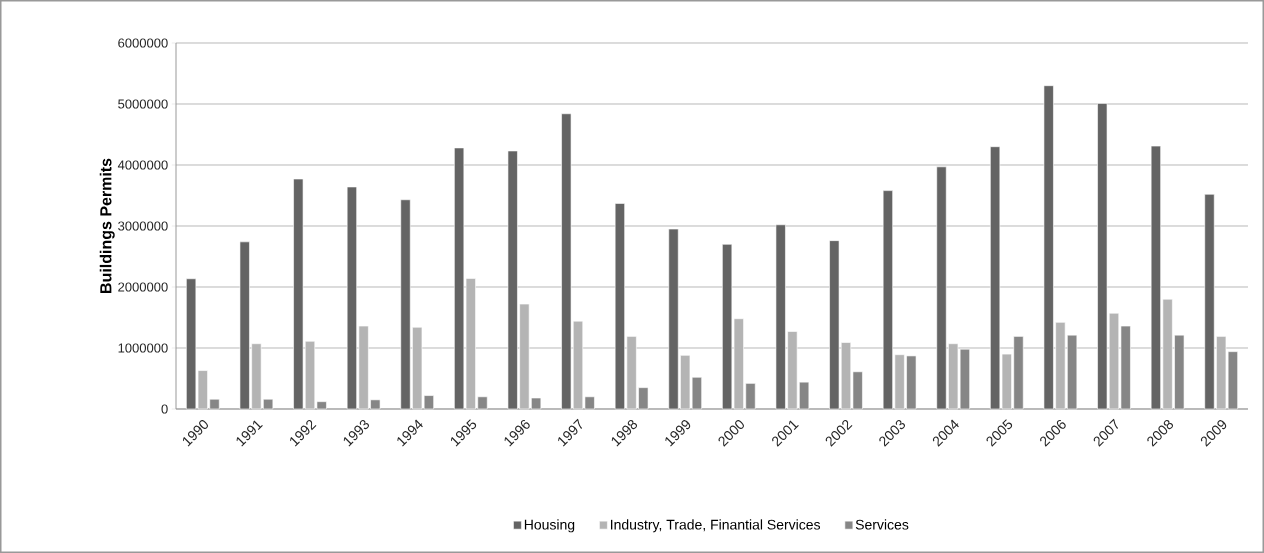 The width and height of the screenshot is (1264, 553). What do you see at coordinates (143, 226) in the screenshot?
I see `y-tick-label: 3000000` at bounding box center [143, 226].